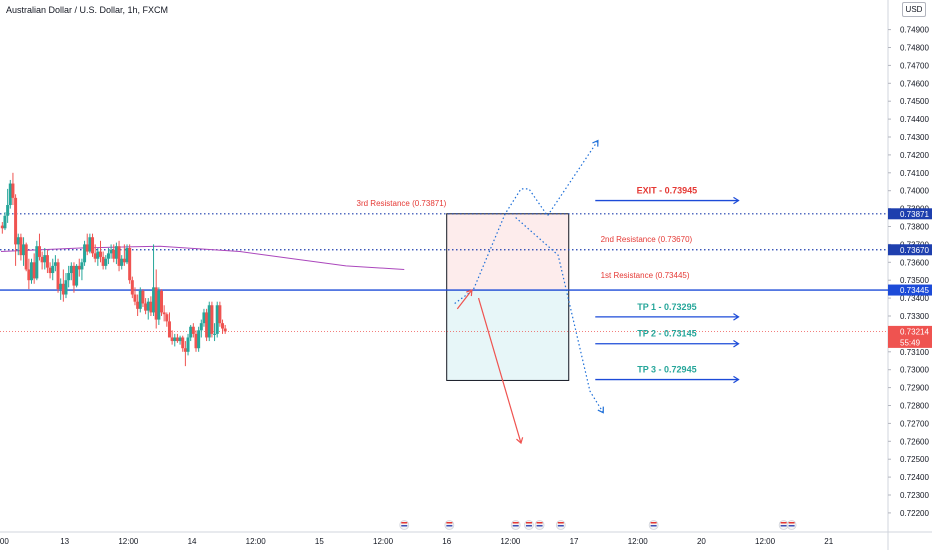 This screenshot has width=932, height=550. What do you see at coordinates (667, 191) in the screenshot?
I see `exit-target-label: EXIT - 0.73945` at bounding box center [667, 191].